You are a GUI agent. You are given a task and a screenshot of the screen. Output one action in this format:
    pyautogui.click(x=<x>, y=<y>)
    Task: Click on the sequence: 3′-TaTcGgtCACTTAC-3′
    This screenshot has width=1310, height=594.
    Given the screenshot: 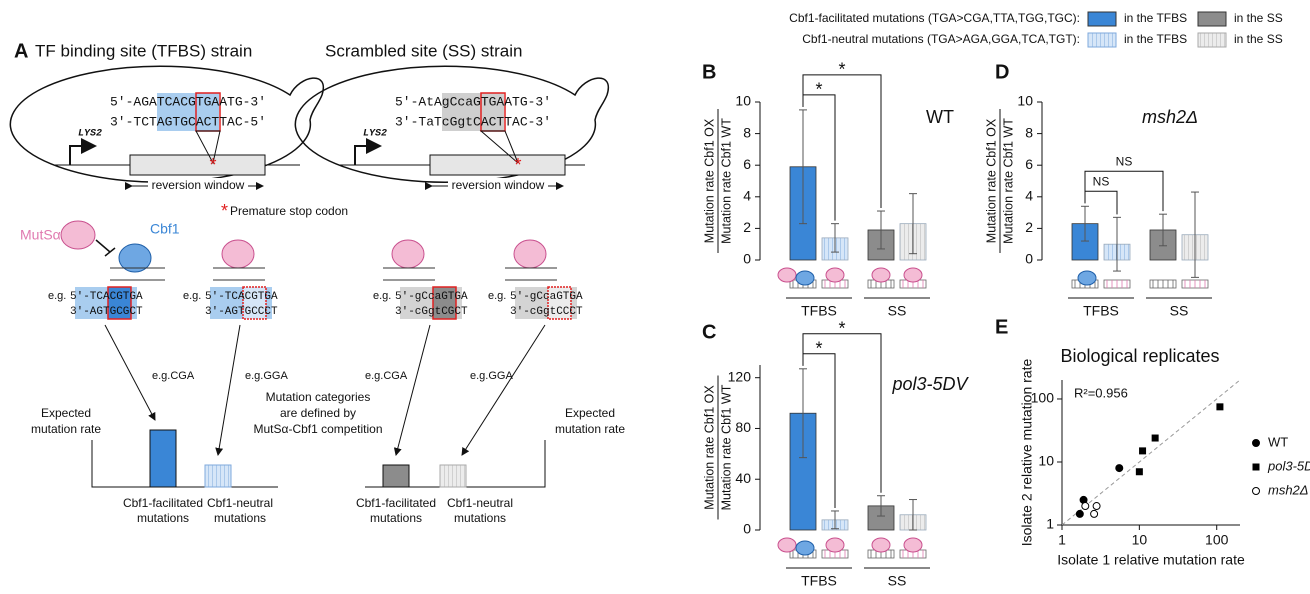 What is the action you would take?
    pyautogui.click(x=473, y=121)
    